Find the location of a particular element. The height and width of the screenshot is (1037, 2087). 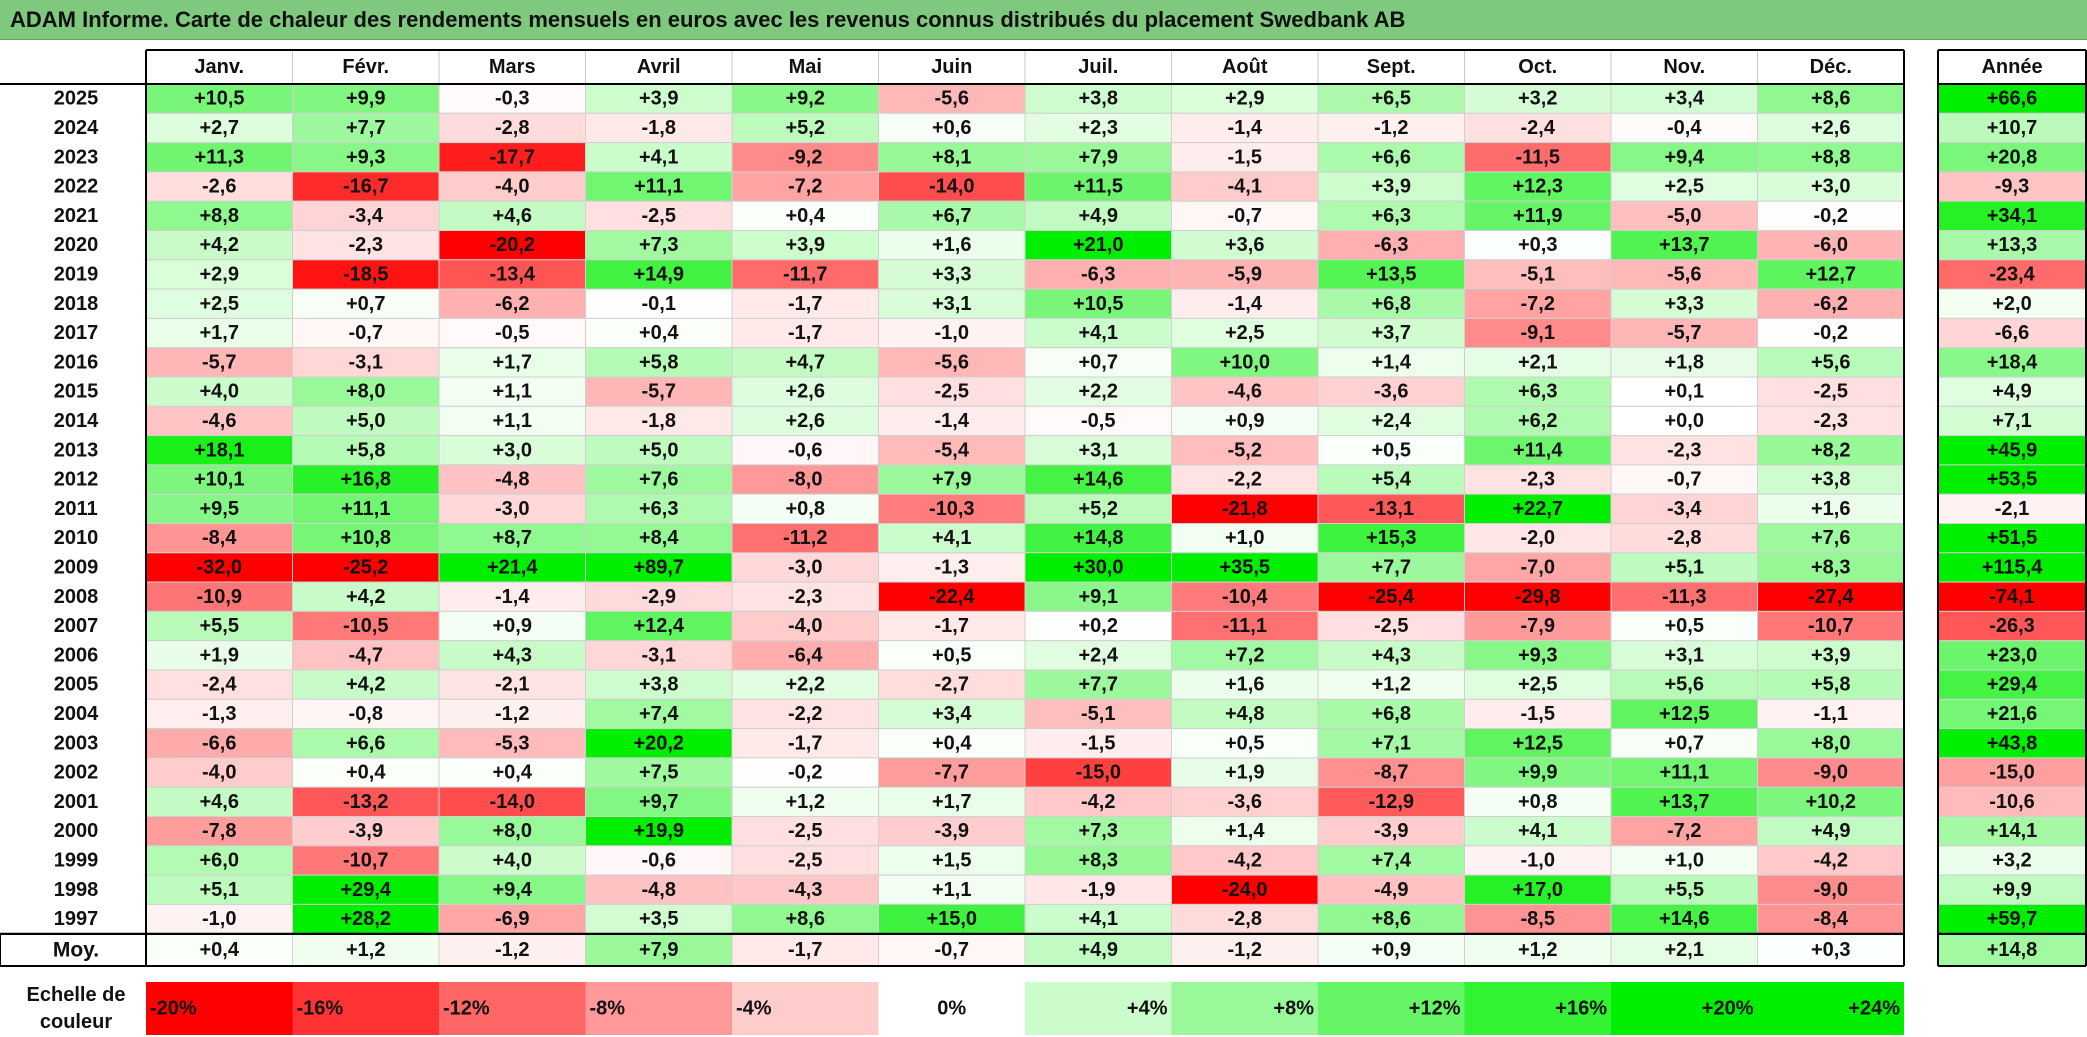

cell-value: +8,8 is located at coordinates (1830, 157).